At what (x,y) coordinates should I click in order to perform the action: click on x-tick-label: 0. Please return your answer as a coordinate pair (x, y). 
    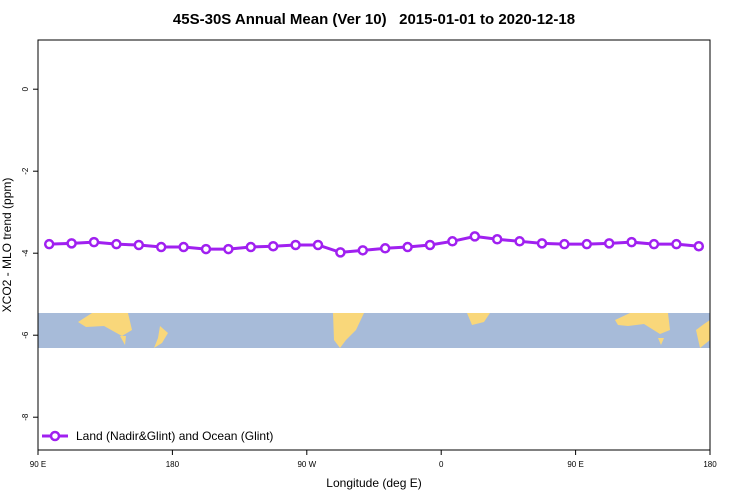
    Looking at the image, I should click on (441, 464).